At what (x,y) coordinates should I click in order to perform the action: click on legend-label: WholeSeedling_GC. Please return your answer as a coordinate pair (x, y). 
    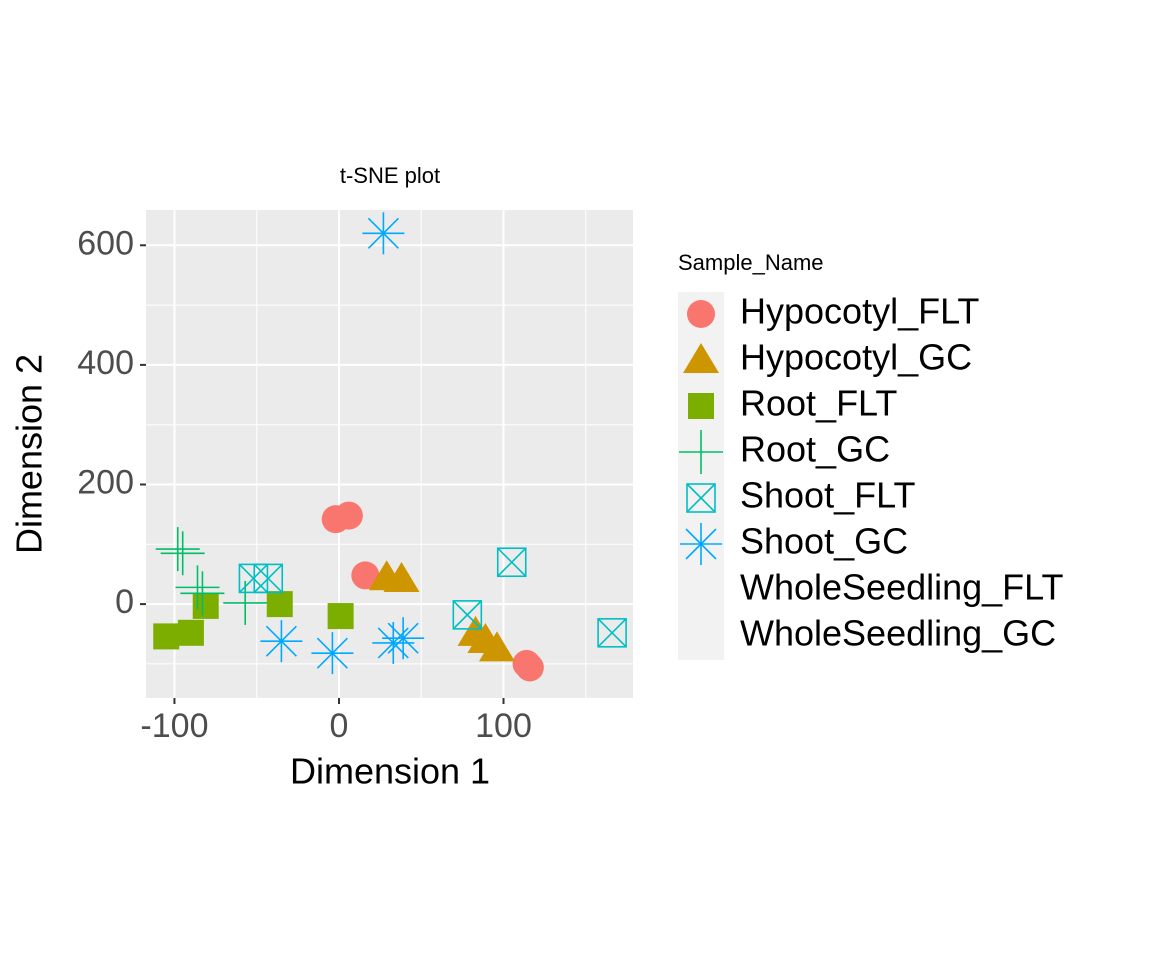
    Looking at the image, I should click on (898, 633).